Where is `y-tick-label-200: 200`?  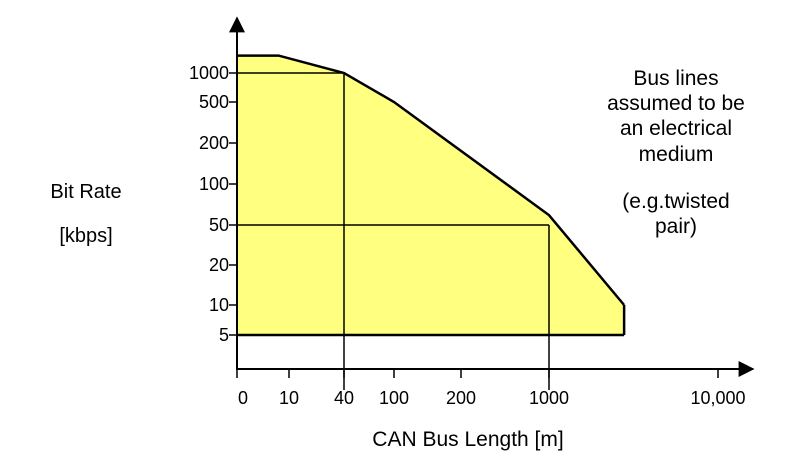 y-tick-label-200: 200 is located at coordinates (214, 143).